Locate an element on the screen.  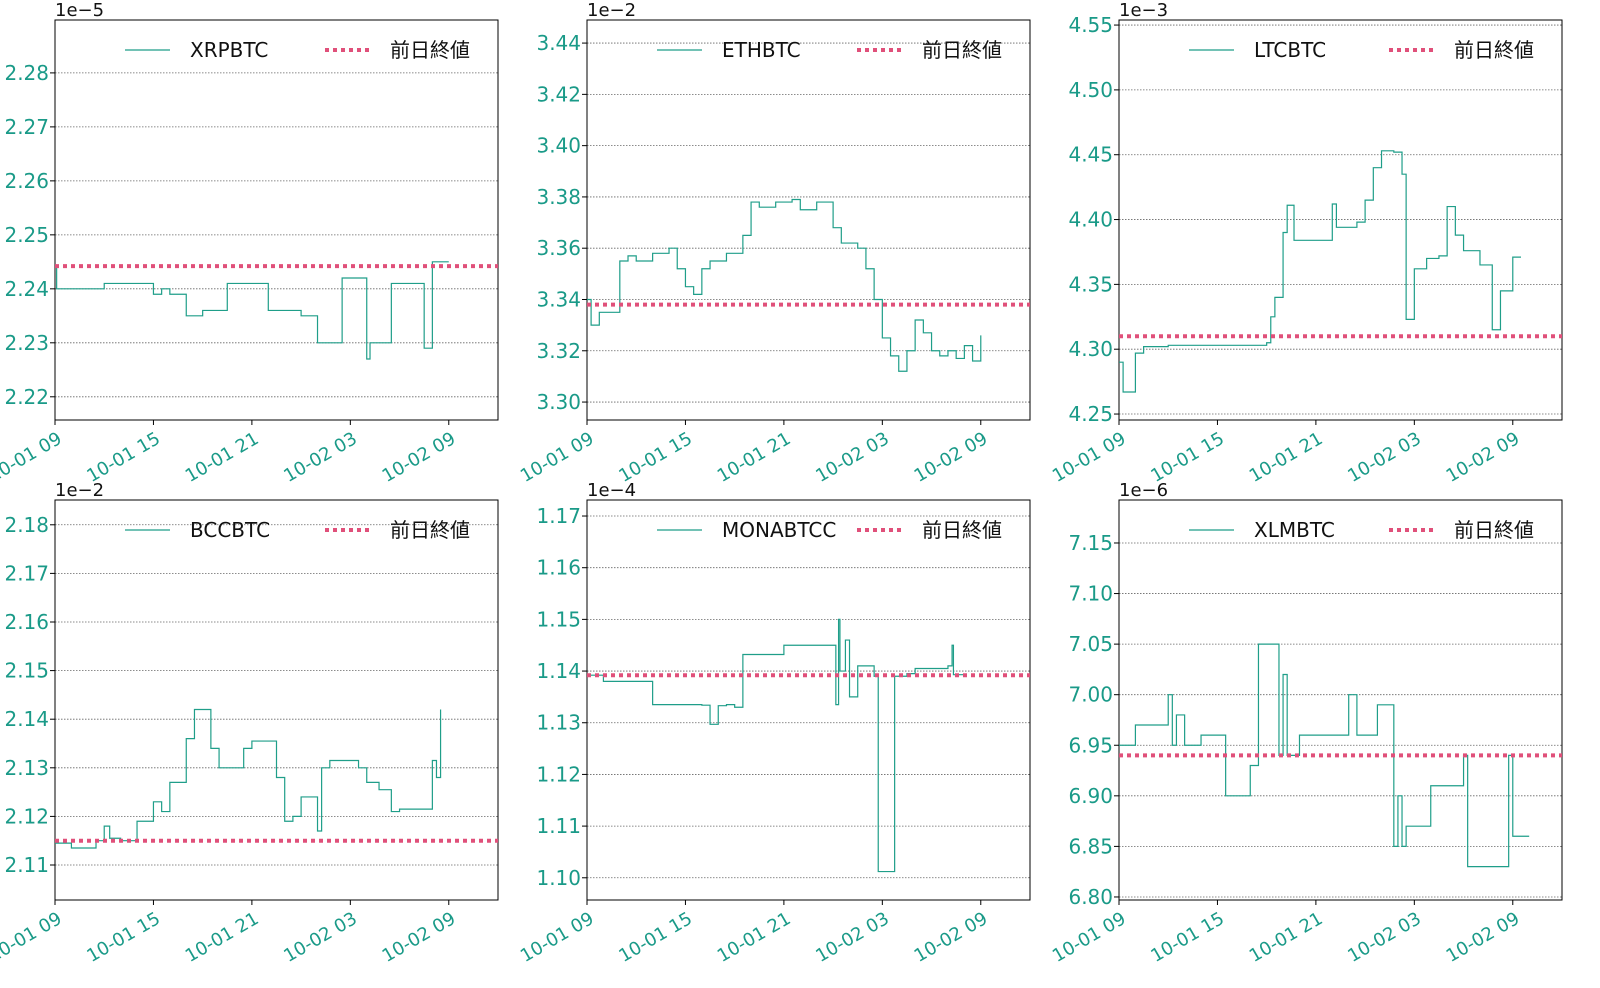
y-tick-label: 3.38 is located at coordinates (558, 197).